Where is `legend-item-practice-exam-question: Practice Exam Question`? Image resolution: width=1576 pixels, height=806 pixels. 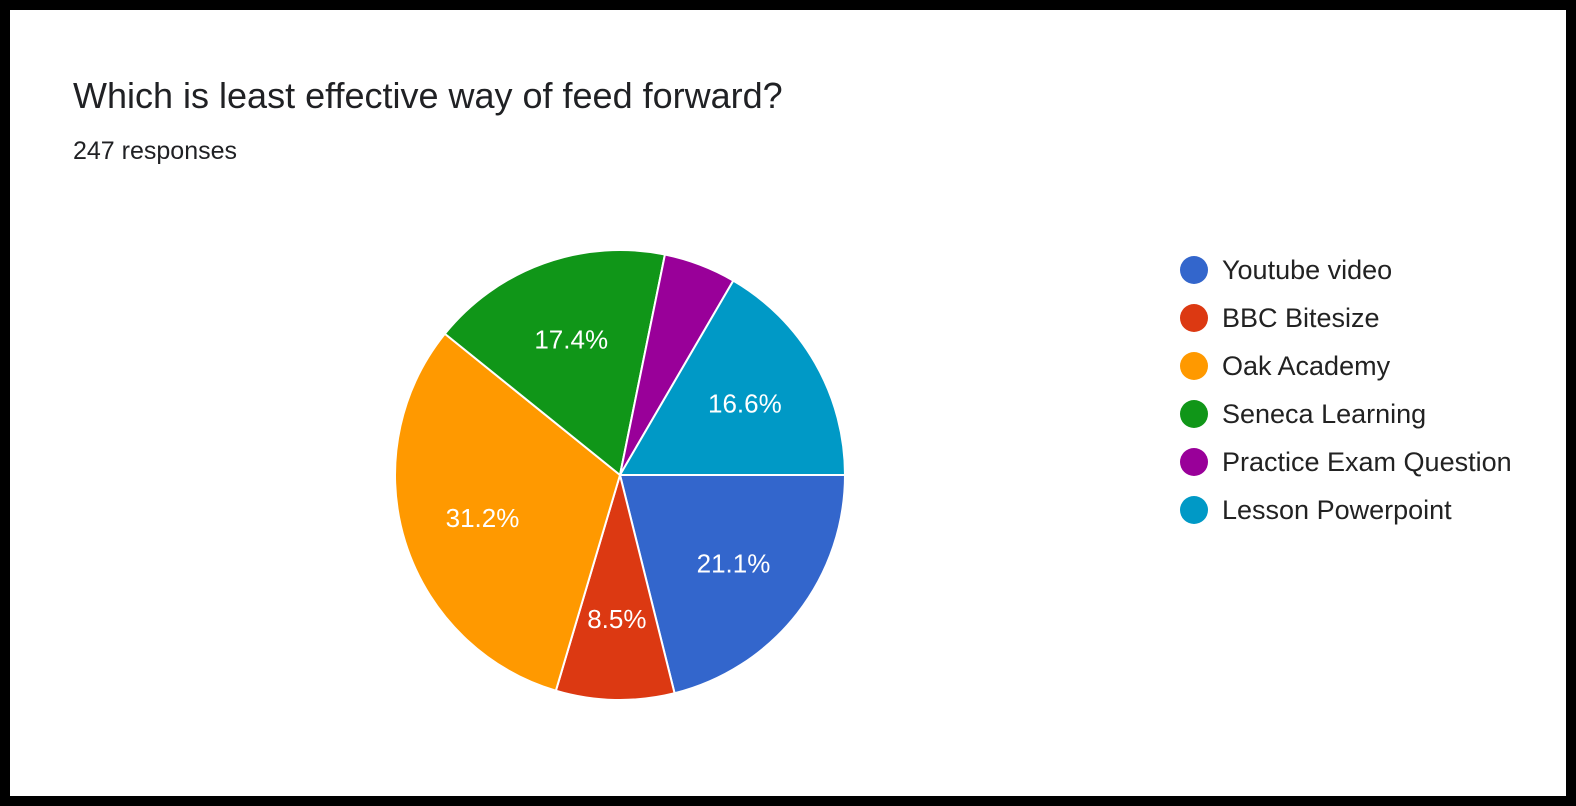
legend-item-practice-exam-question: Practice Exam Question is located at coordinates (1346, 462).